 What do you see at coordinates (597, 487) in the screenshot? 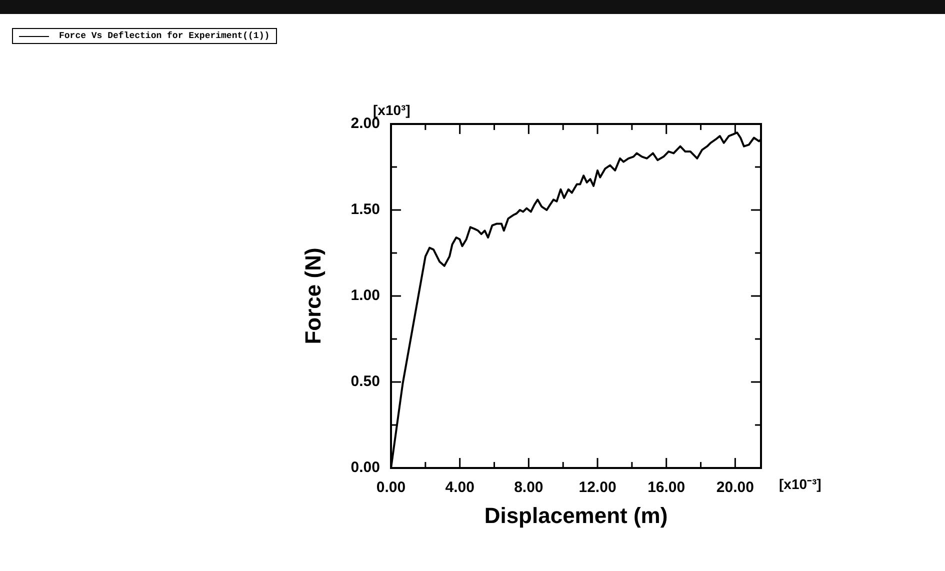
I see `x-tick-label: 12.00` at bounding box center [597, 487].